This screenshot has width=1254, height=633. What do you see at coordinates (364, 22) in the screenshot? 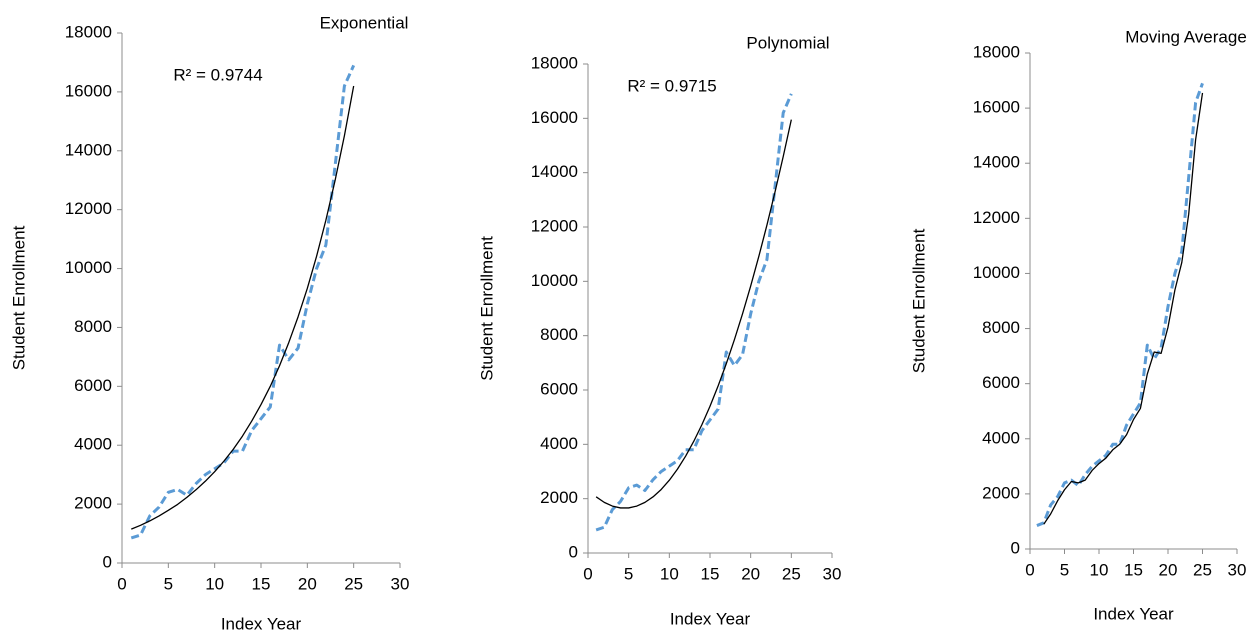
I see `chart-title: Exponential` at bounding box center [364, 22].